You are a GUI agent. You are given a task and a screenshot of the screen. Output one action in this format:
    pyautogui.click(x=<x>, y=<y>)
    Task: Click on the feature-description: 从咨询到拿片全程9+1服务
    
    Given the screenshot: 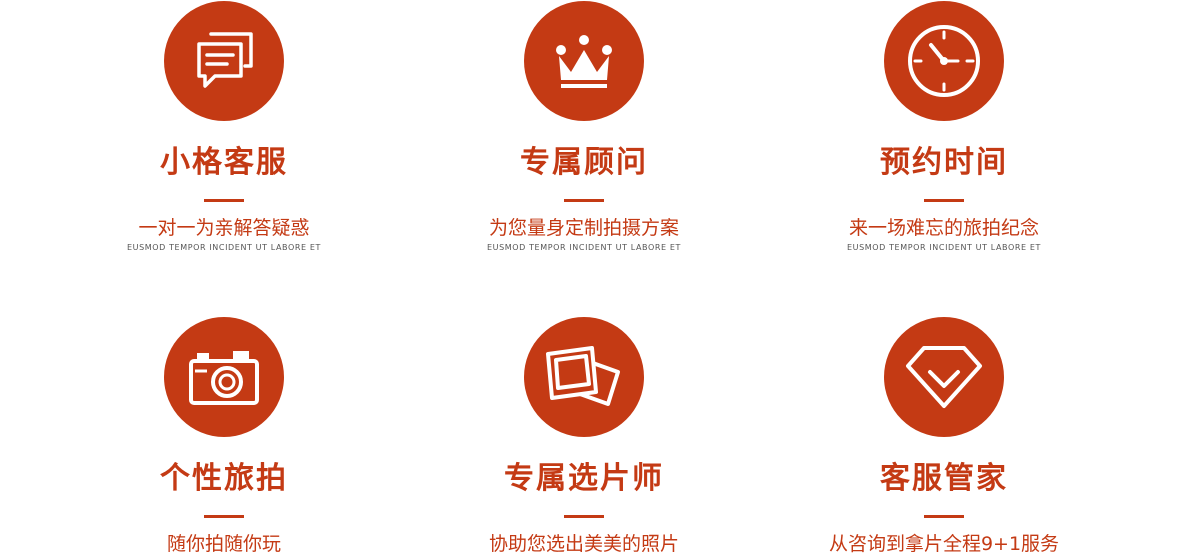 What is the action you would take?
    pyautogui.click(x=944, y=544)
    